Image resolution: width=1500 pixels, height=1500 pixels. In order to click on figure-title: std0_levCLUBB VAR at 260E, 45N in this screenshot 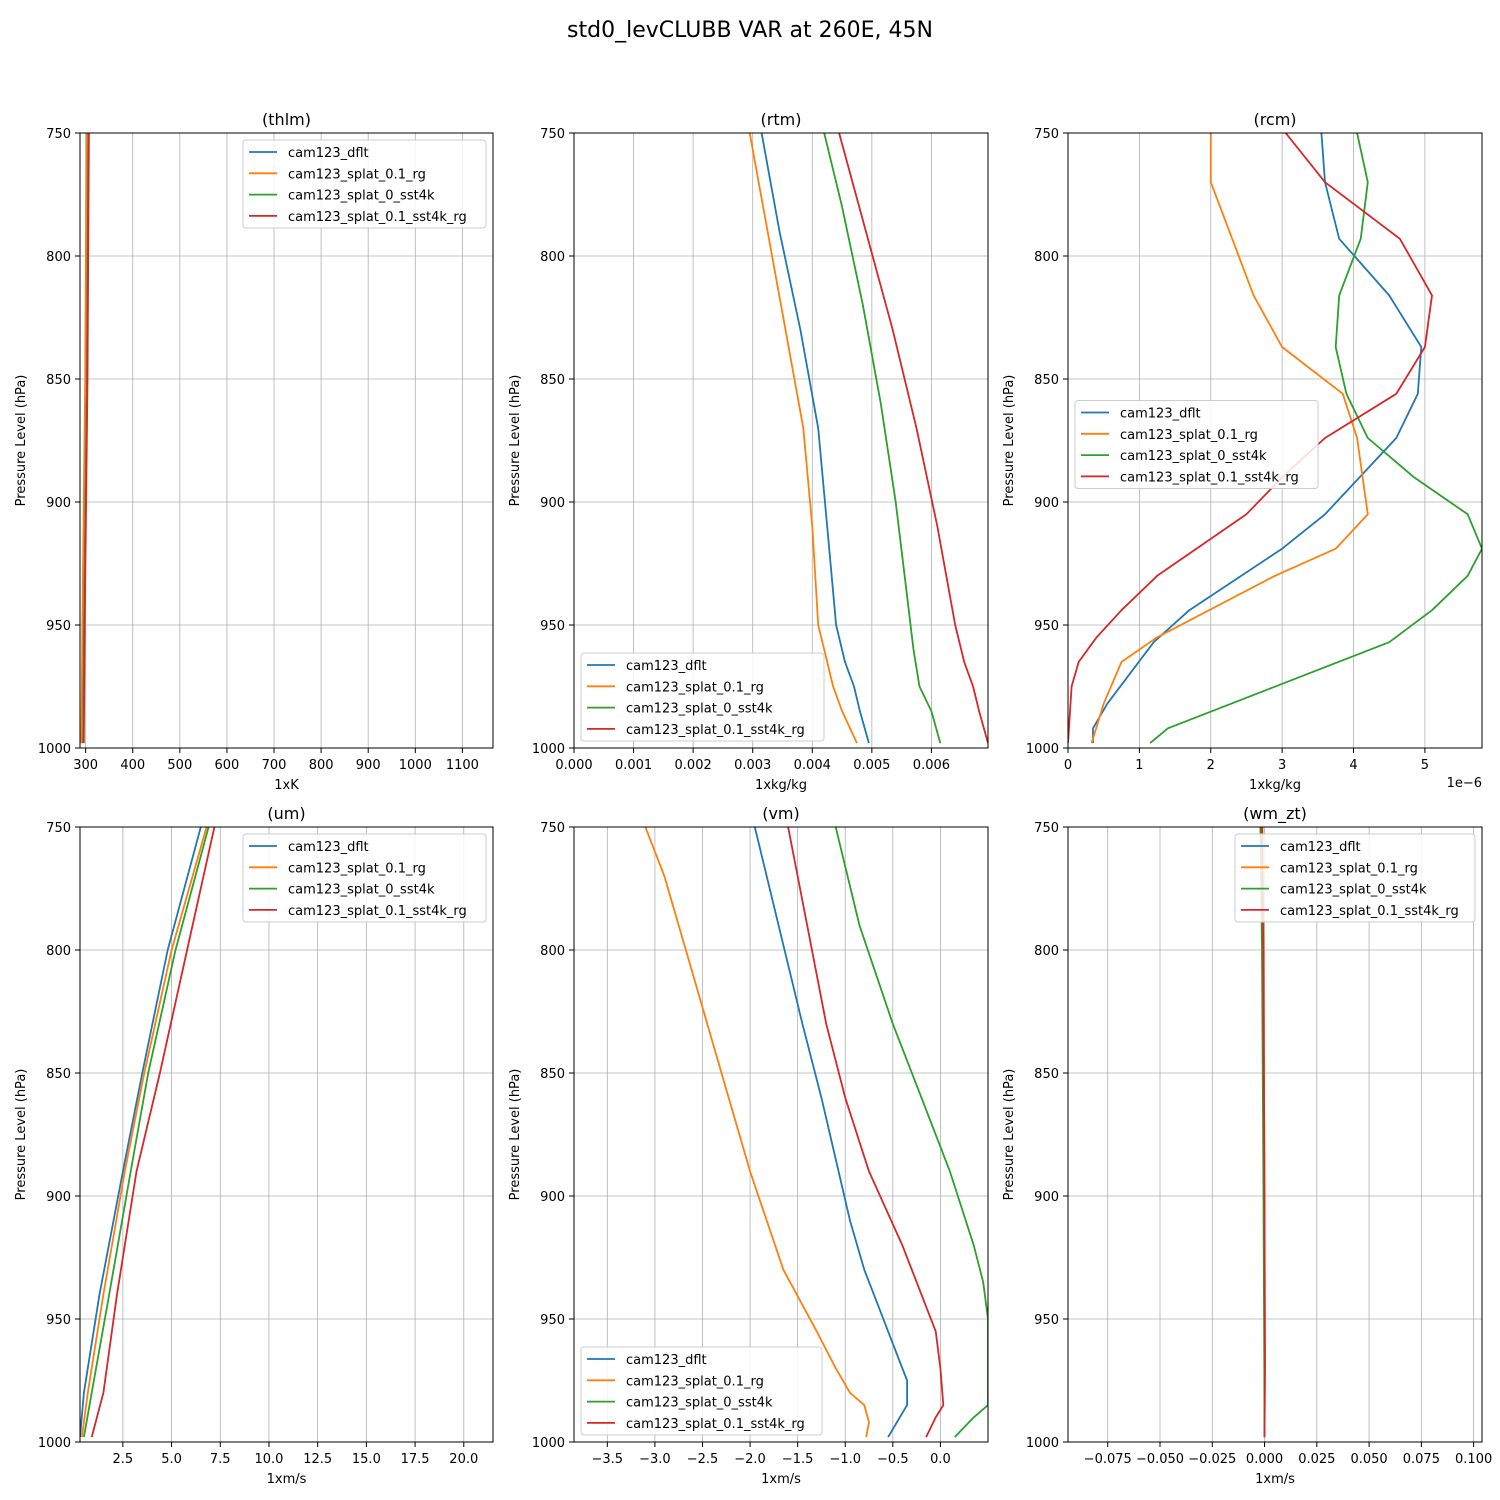, I will do `click(750, 30)`.